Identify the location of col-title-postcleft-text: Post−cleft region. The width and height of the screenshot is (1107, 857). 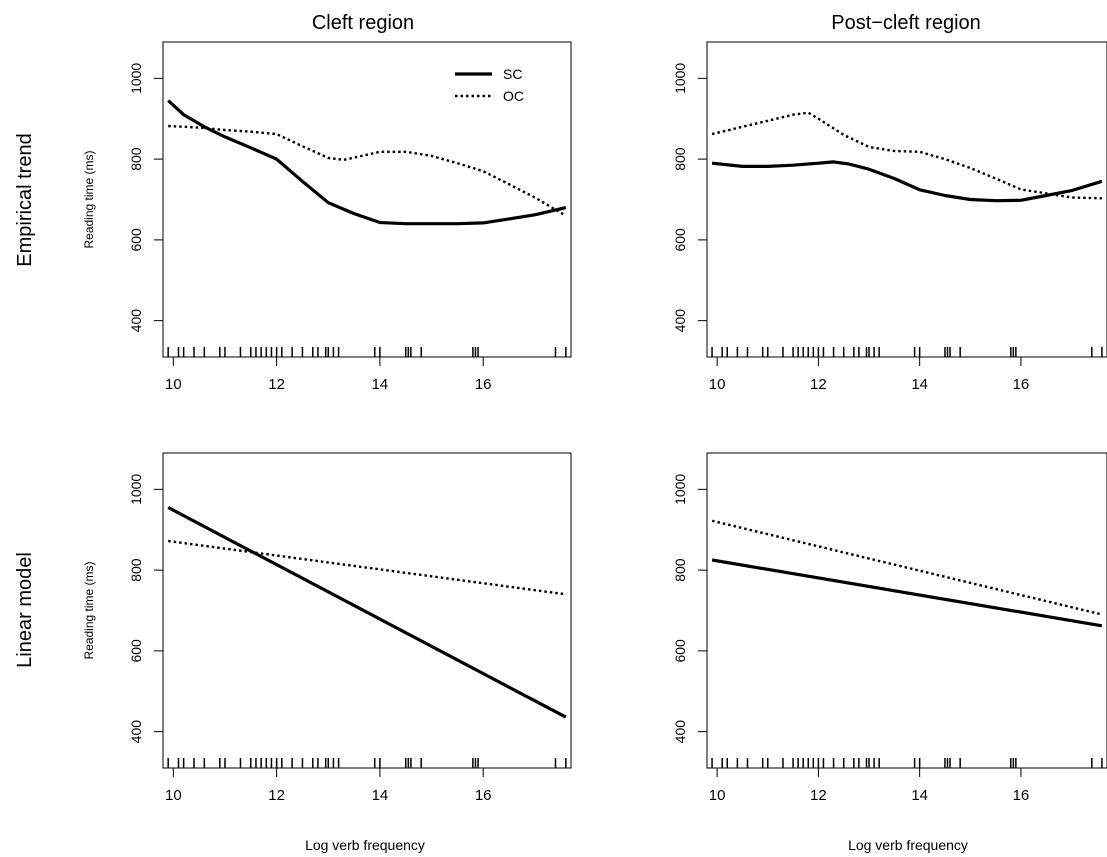
(906, 23).